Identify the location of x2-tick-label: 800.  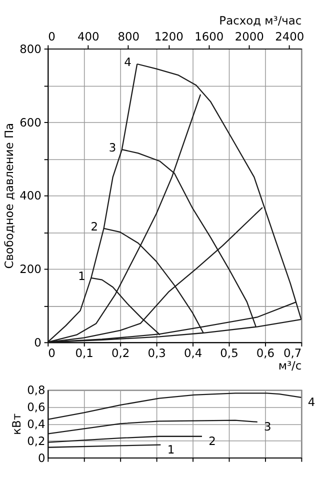
(129, 36).